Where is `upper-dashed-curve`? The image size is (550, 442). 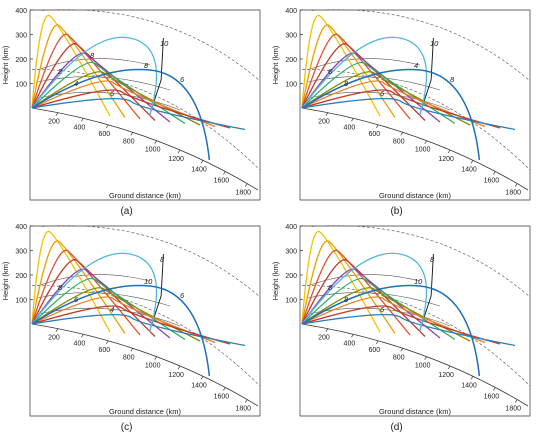
upper-dashed-curve is located at coordinates (151, 45).